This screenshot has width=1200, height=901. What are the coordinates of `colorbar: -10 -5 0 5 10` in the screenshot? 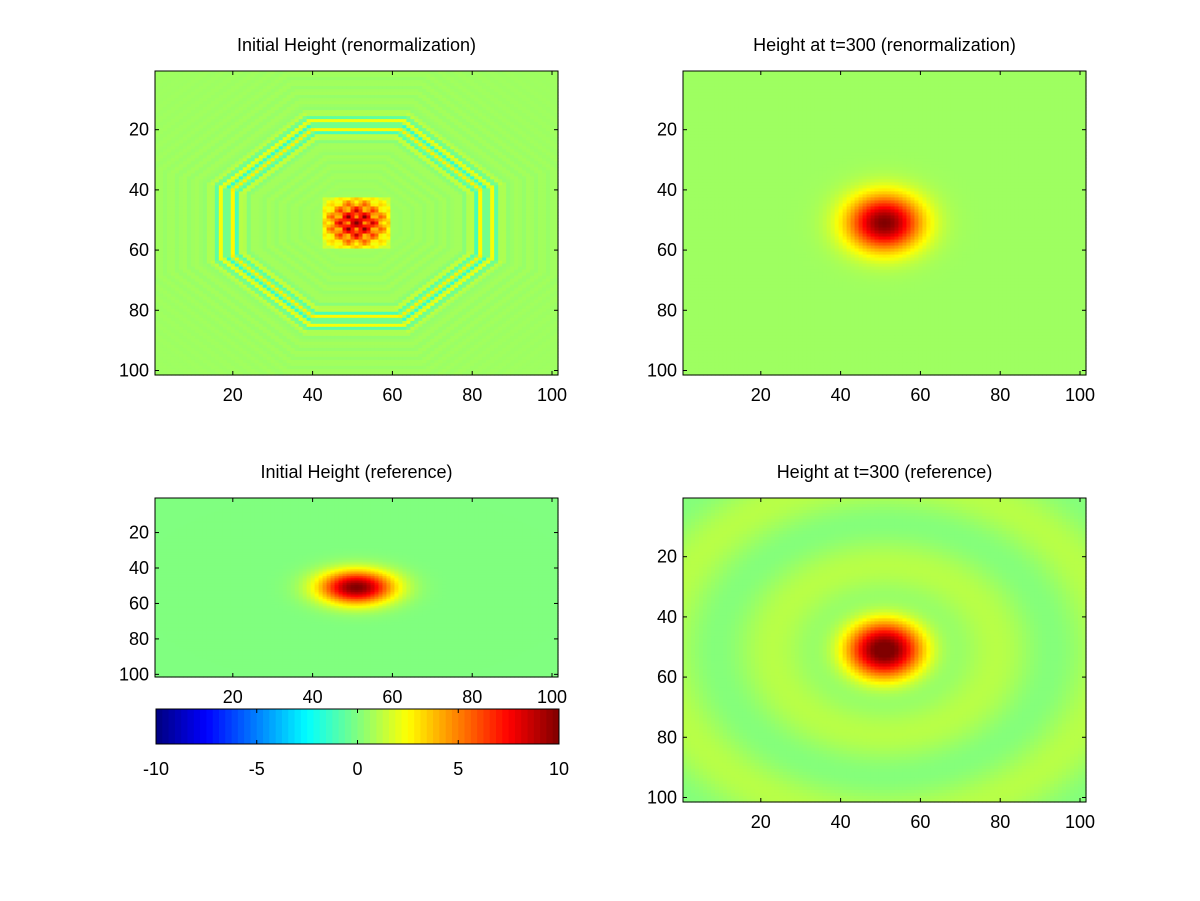 It's located at (356, 743).